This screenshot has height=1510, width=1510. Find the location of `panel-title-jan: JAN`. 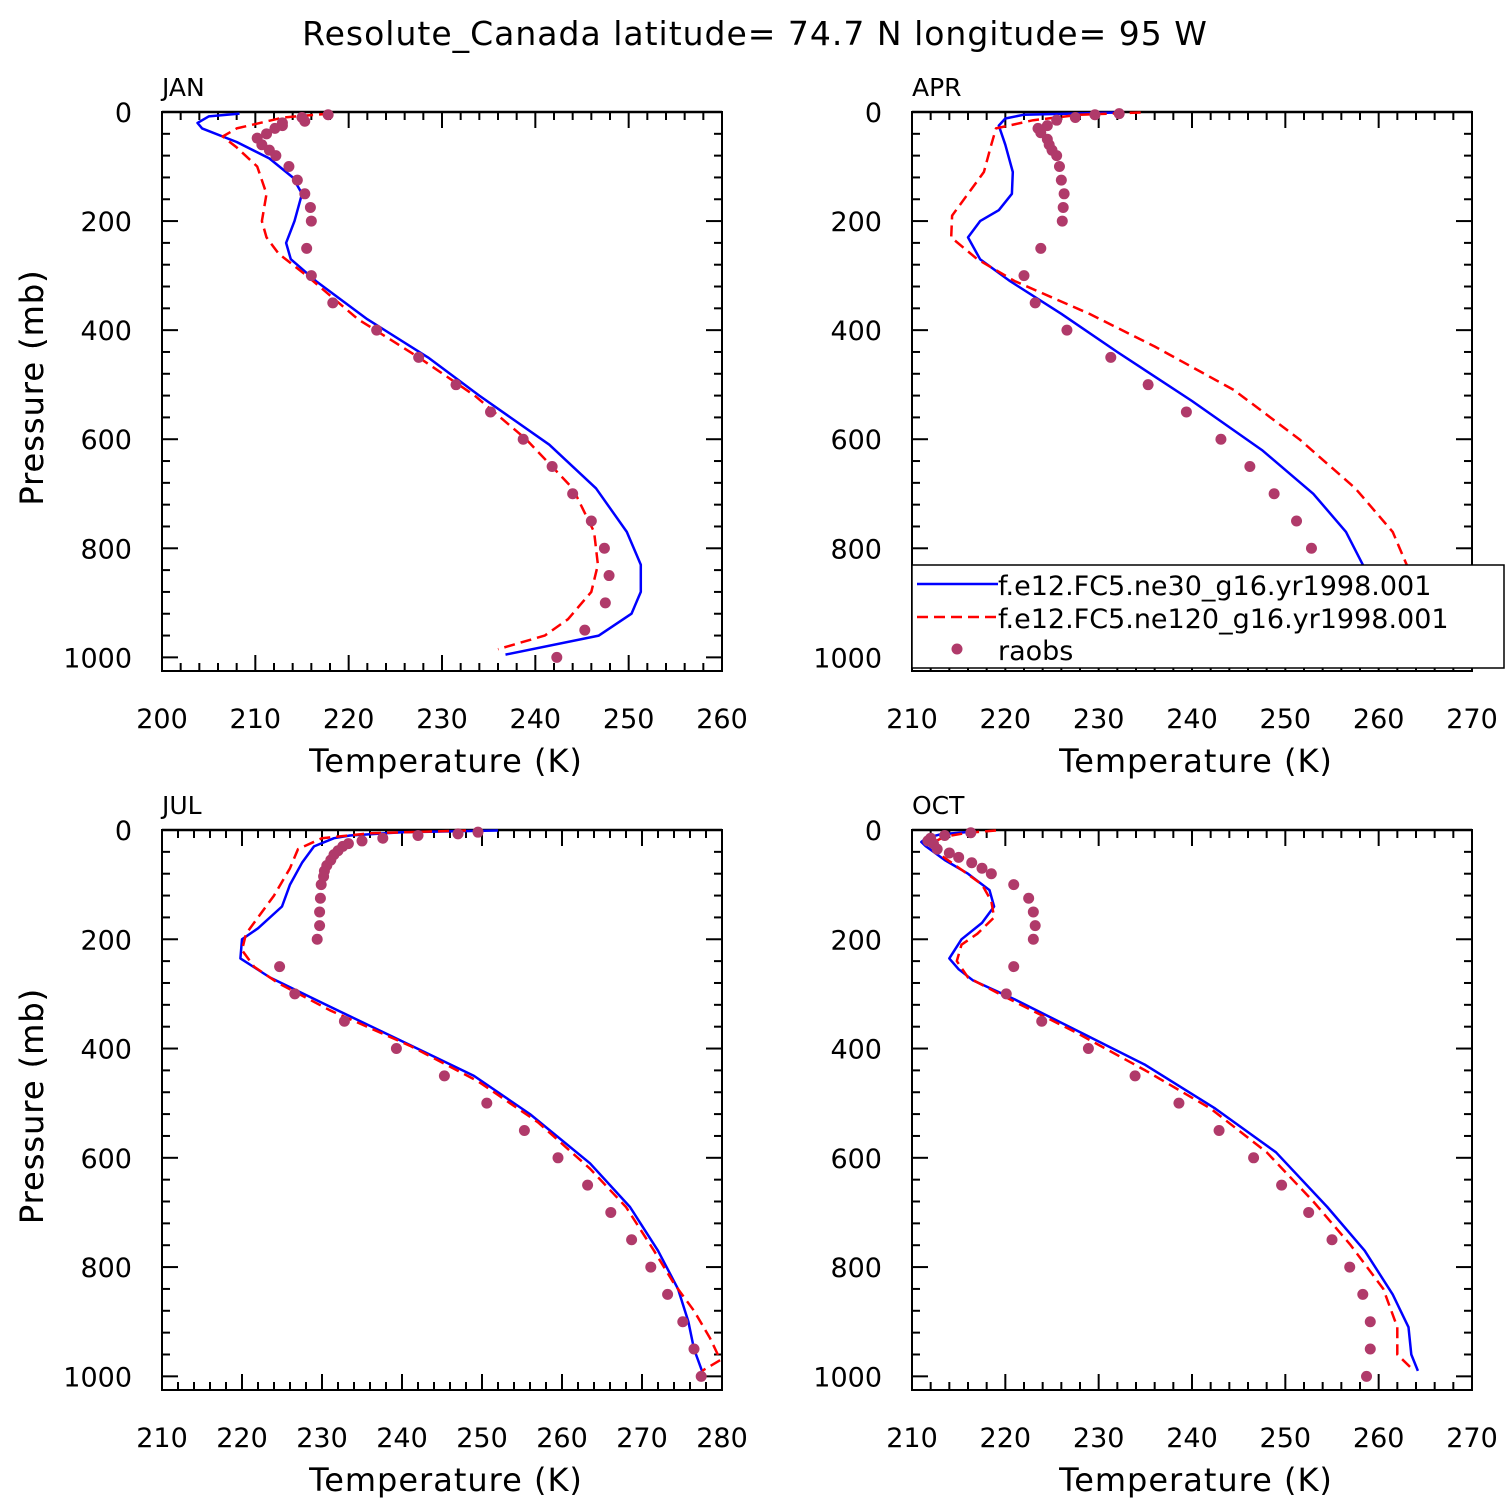

panel-title-jan: JAN is located at coordinates (182, 87).